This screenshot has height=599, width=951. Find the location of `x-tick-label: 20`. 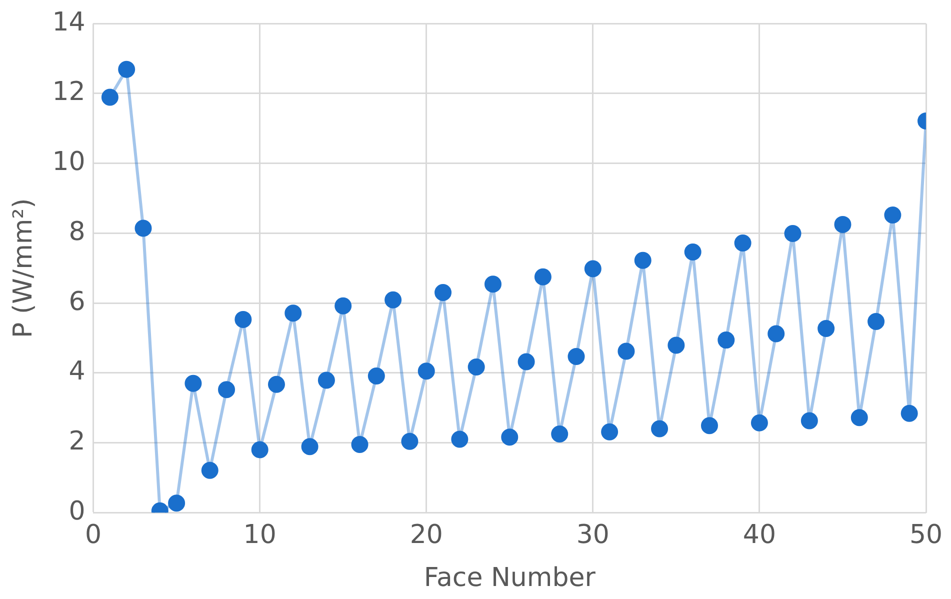

x-tick-label: 20 is located at coordinates (426, 535).